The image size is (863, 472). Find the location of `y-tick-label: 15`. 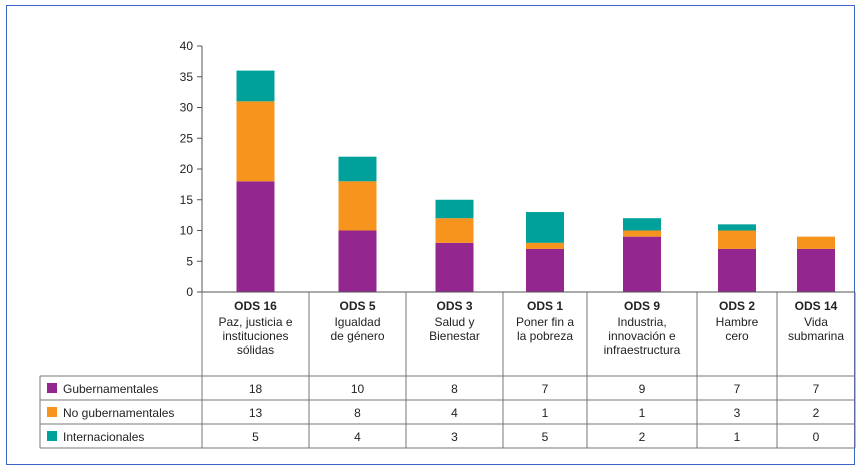

y-tick-label: 15 is located at coordinates (187, 200).